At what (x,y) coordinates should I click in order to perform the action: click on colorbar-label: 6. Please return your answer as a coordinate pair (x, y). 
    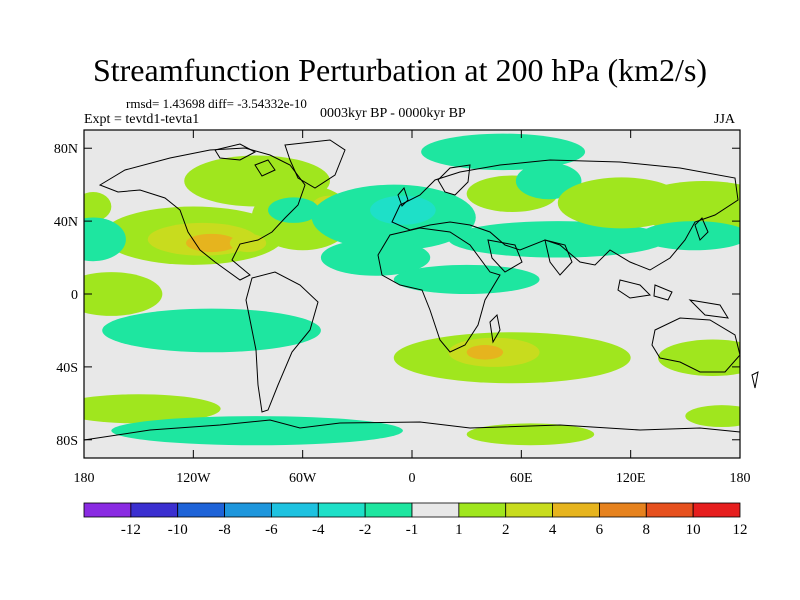
    Looking at the image, I should click on (600, 530).